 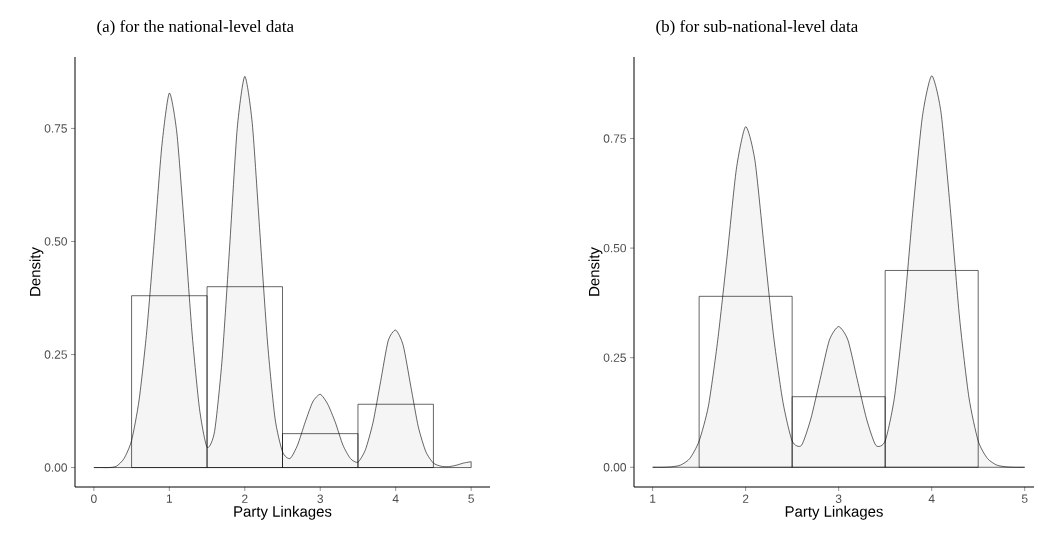 What do you see at coordinates (757, 27) in the screenshot?
I see `chart-title: (b) for sub-national-level data` at bounding box center [757, 27].